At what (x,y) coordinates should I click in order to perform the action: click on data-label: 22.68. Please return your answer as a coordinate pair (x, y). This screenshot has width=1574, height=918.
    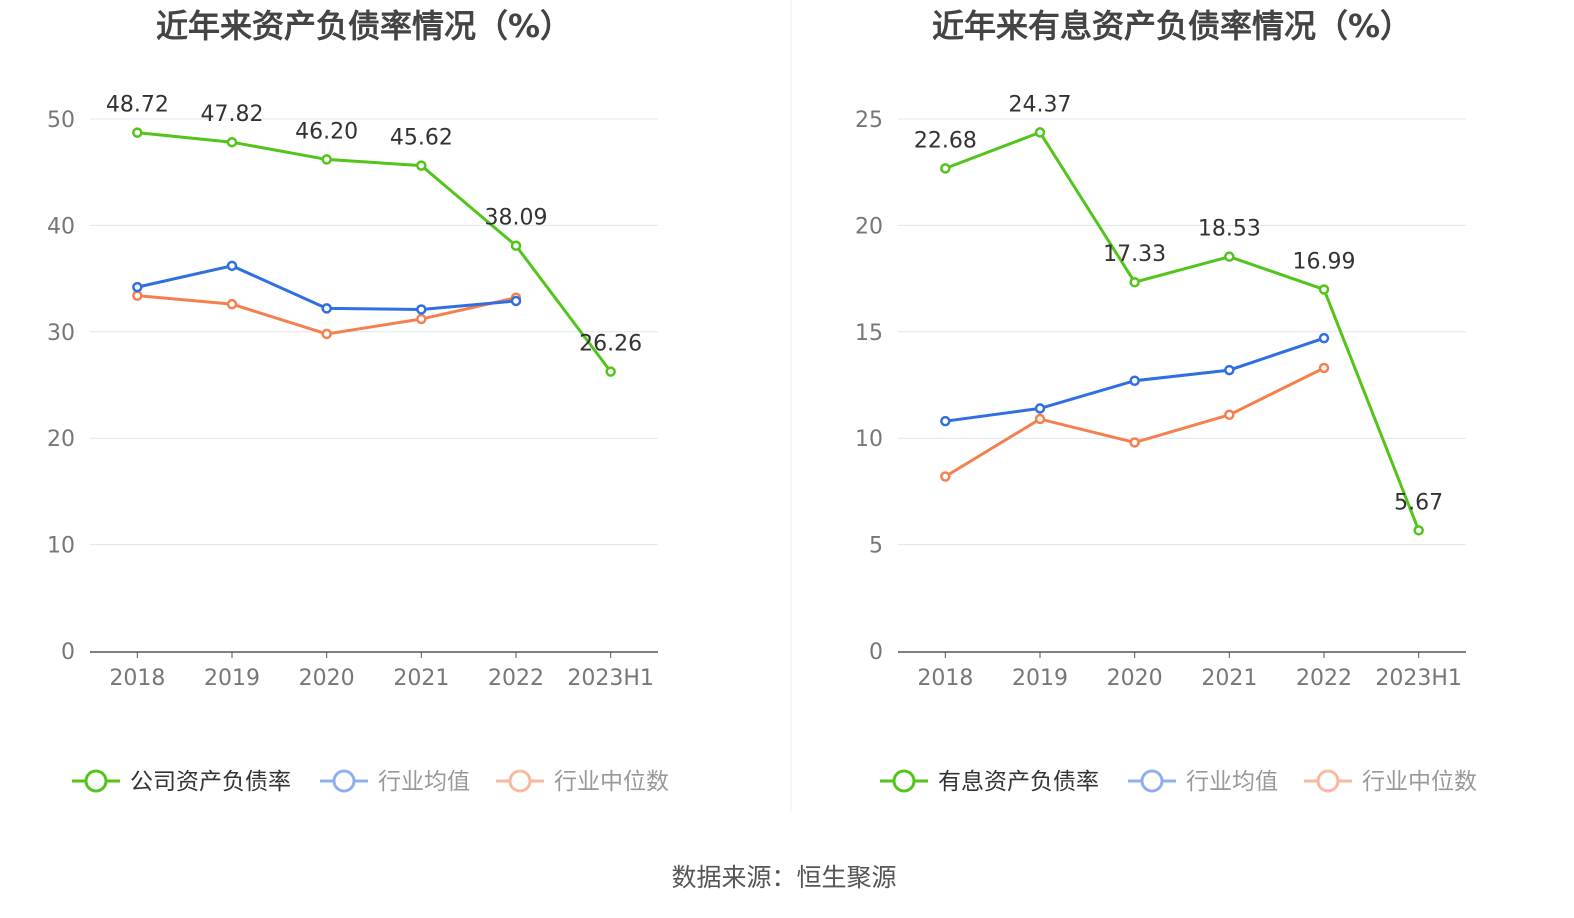
    Looking at the image, I should click on (945, 140).